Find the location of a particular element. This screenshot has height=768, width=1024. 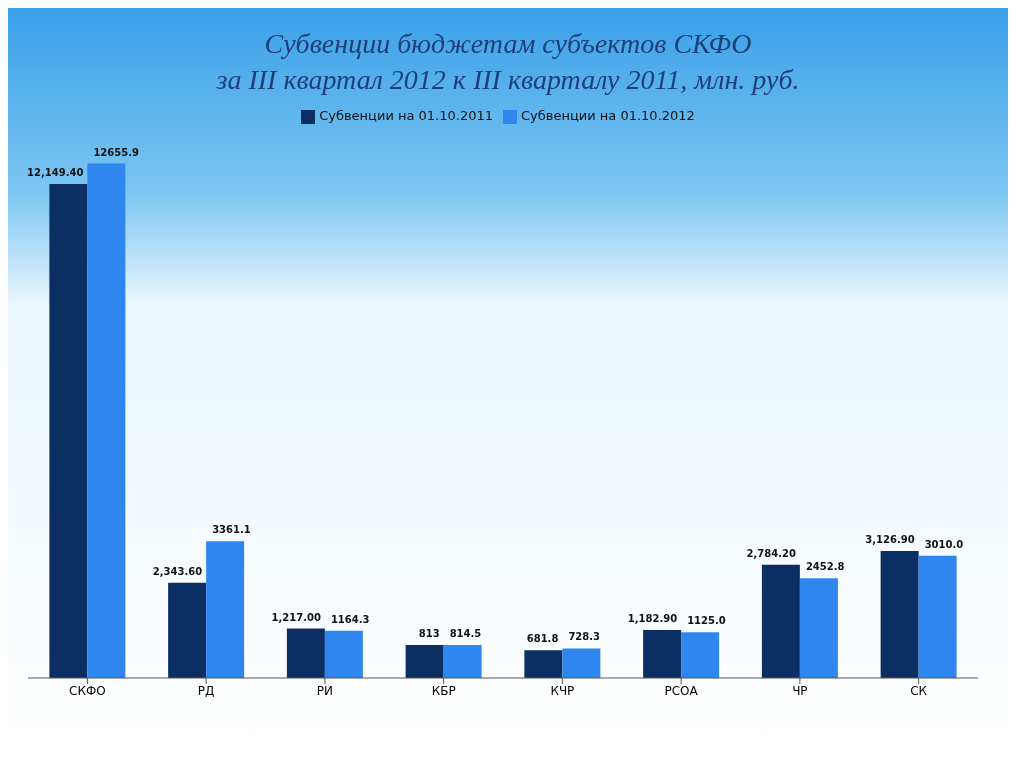

data-label: 728.3 is located at coordinates (584, 637).